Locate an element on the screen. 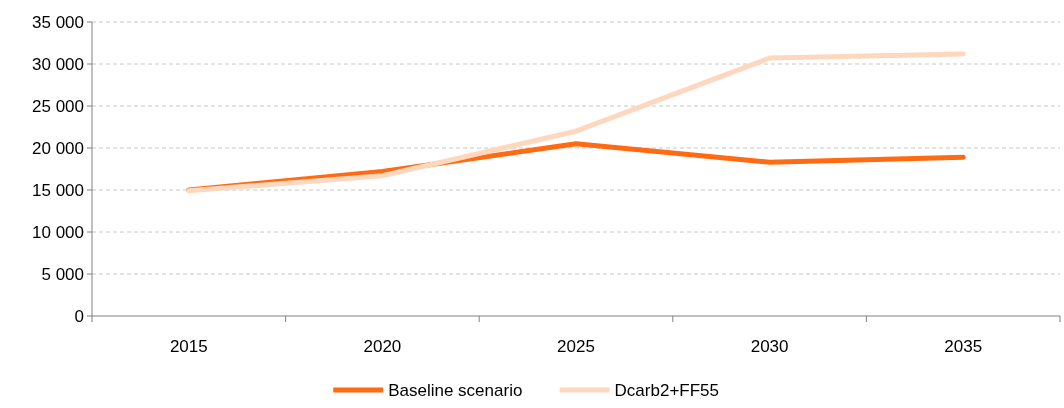  y-tick-label: 10 000 is located at coordinates (58, 232).